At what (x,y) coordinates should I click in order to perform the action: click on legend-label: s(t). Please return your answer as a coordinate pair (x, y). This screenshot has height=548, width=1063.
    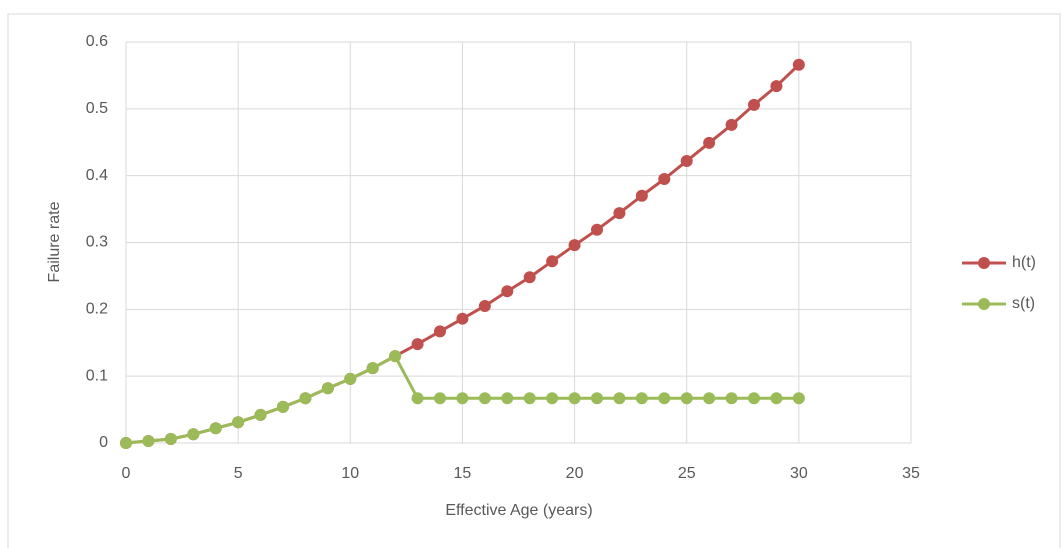
    Looking at the image, I should click on (1023, 303).